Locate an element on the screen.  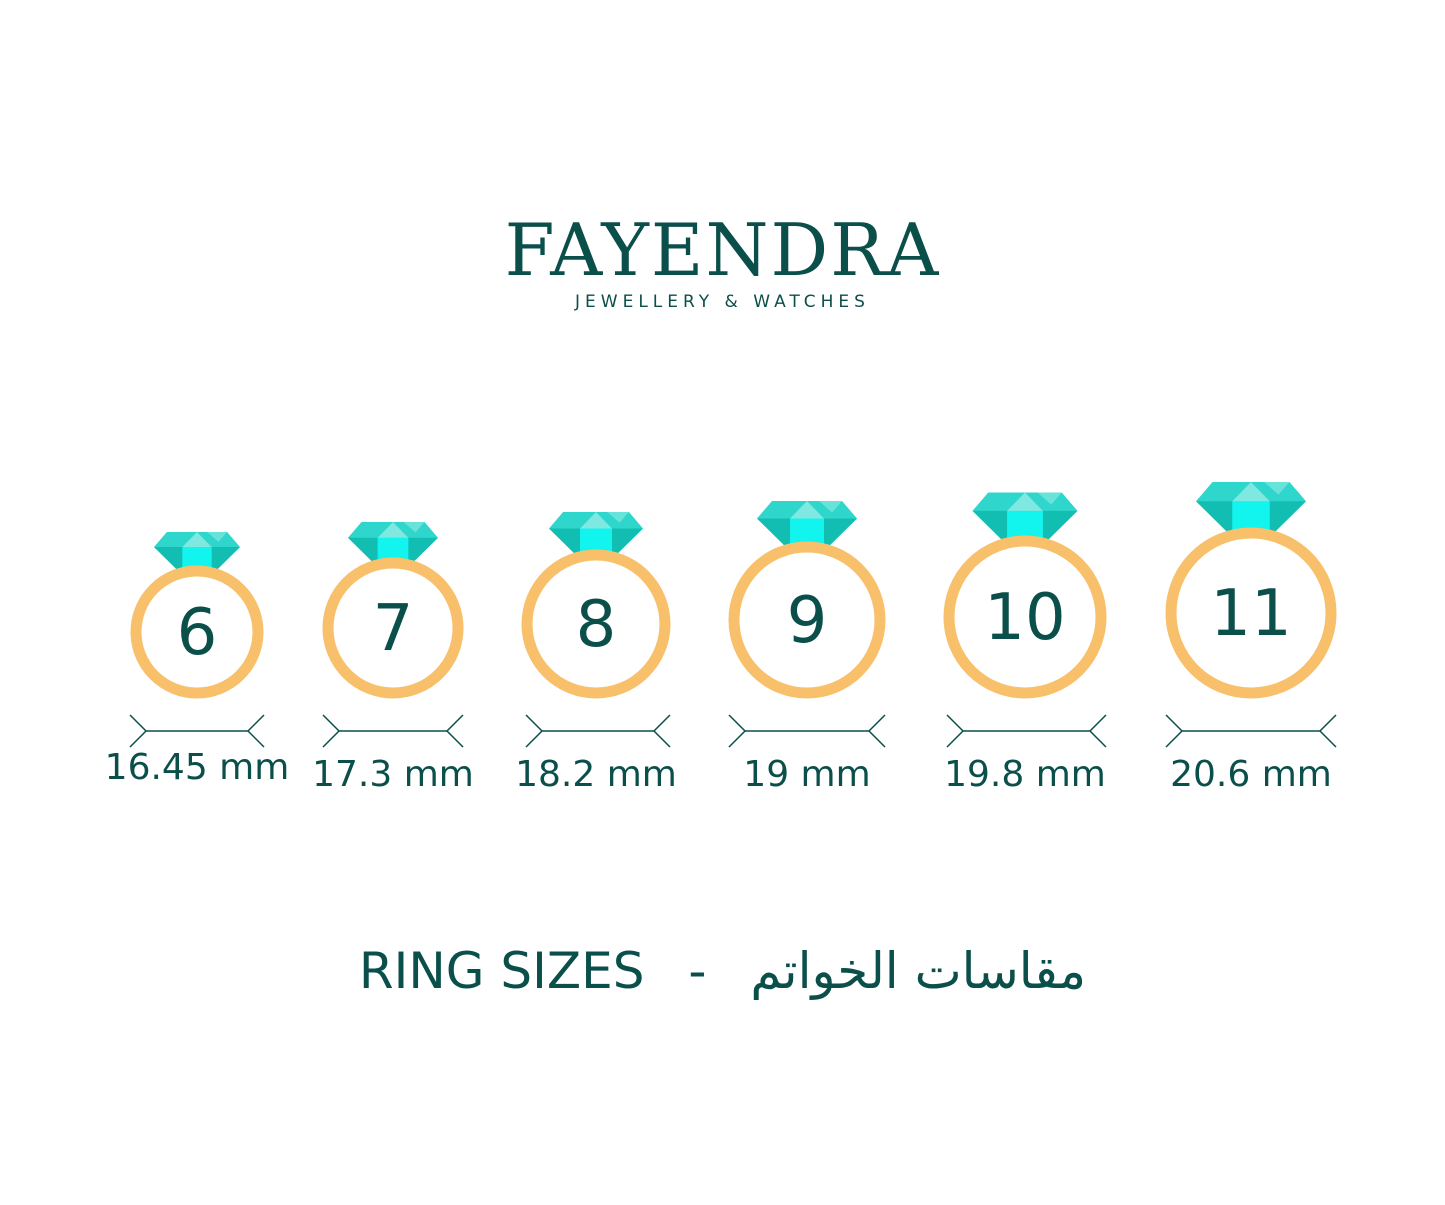
ring-size-6: 6 is located at coordinates (197, 640).